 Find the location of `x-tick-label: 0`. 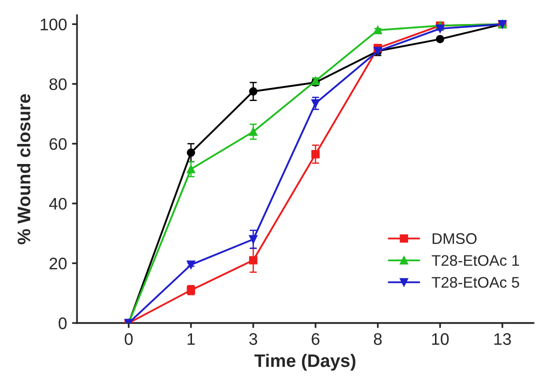

x-tick-label: 0 is located at coordinates (128, 339).